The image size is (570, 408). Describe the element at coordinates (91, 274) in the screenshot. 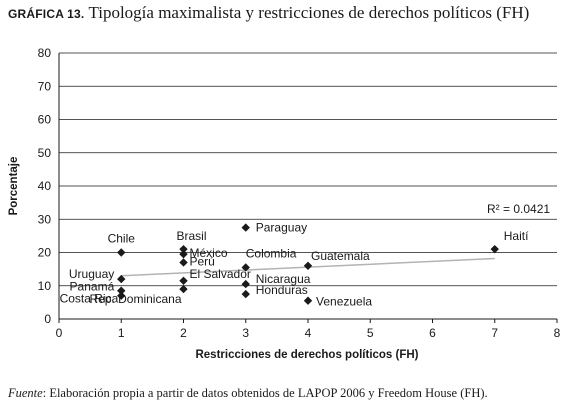

I see `data-label-uruguay: Uruguay` at that location.